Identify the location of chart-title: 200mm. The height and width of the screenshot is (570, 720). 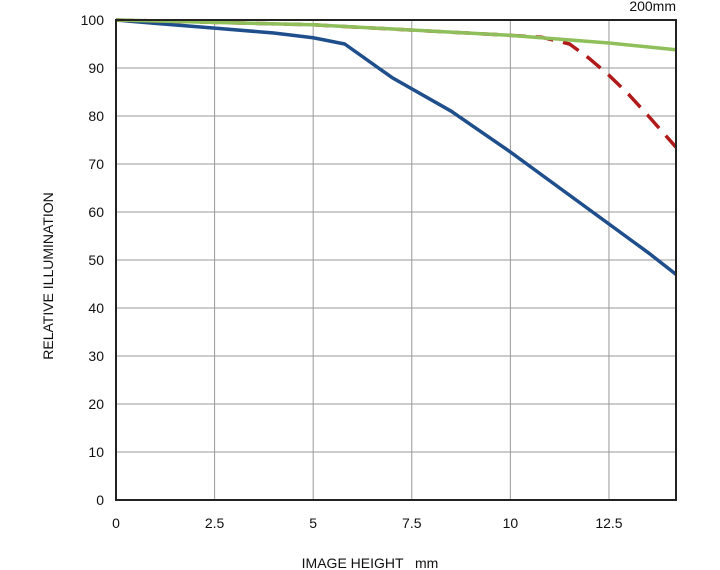
(652, 7).